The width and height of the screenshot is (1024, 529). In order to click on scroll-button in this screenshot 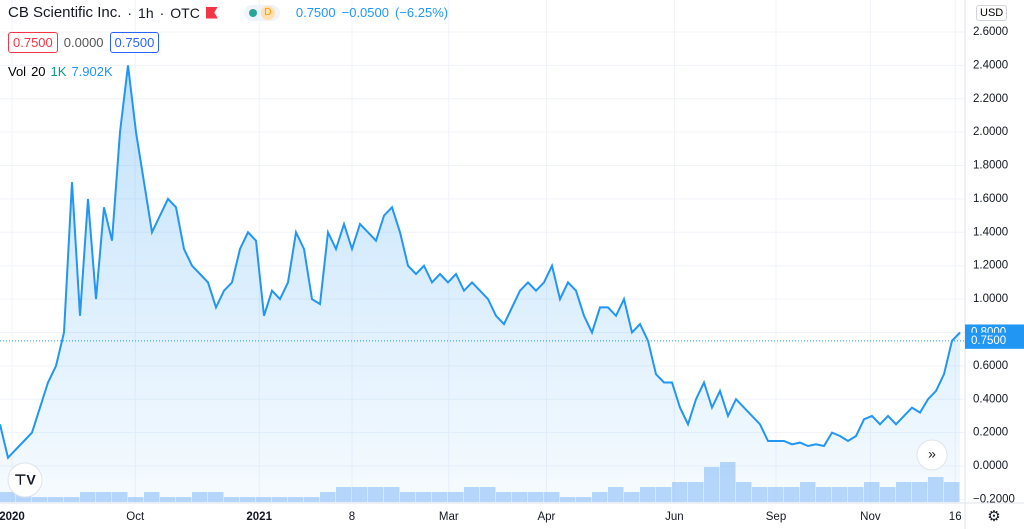, I will do `click(932, 455)`.